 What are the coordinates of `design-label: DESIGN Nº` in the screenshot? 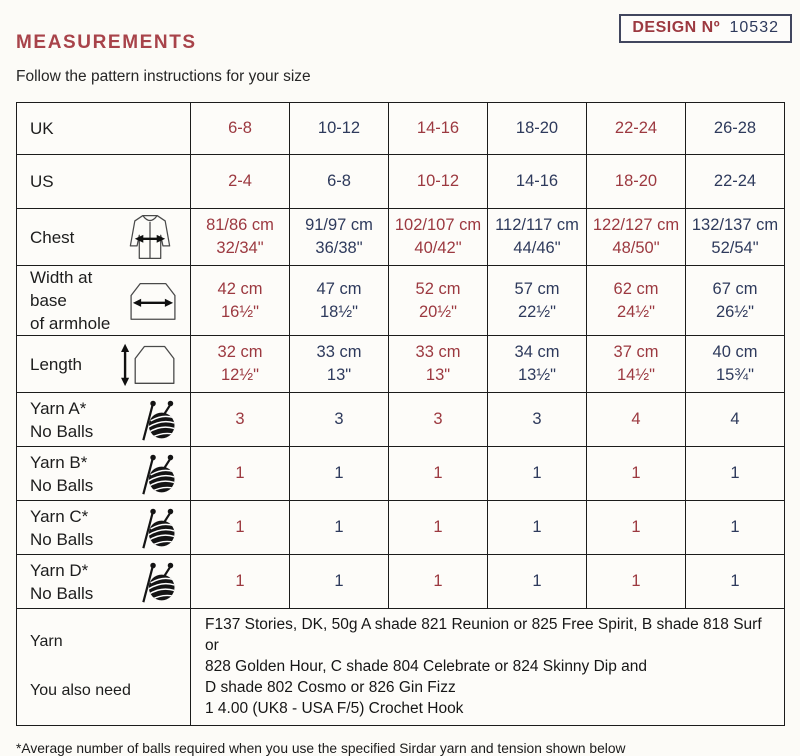 It's located at (676, 27).